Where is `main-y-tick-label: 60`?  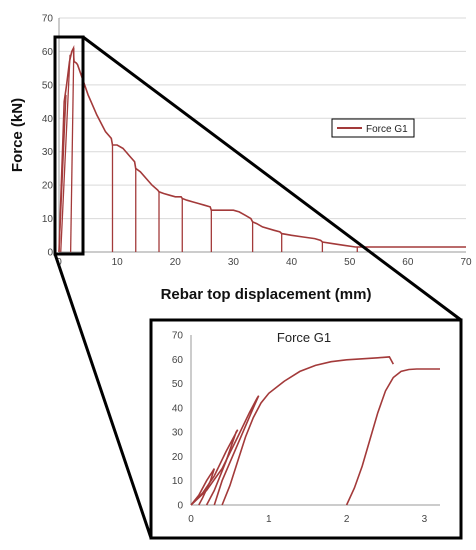 main-y-tick-label: 60 is located at coordinates (48, 52).